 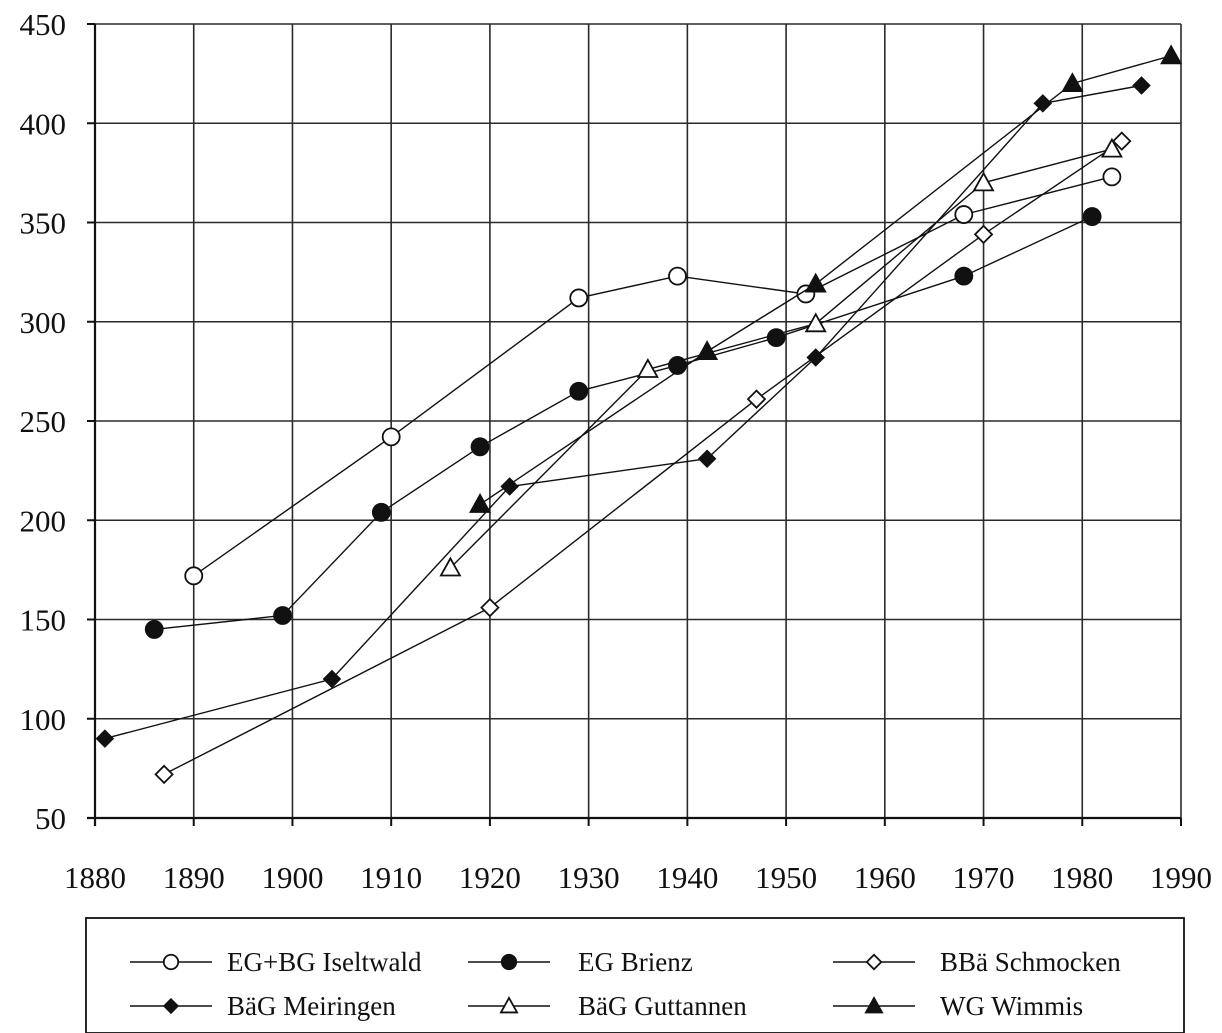 I want to click on legend-label: EG+BG Iseltwald, so click(x=324, y=962).